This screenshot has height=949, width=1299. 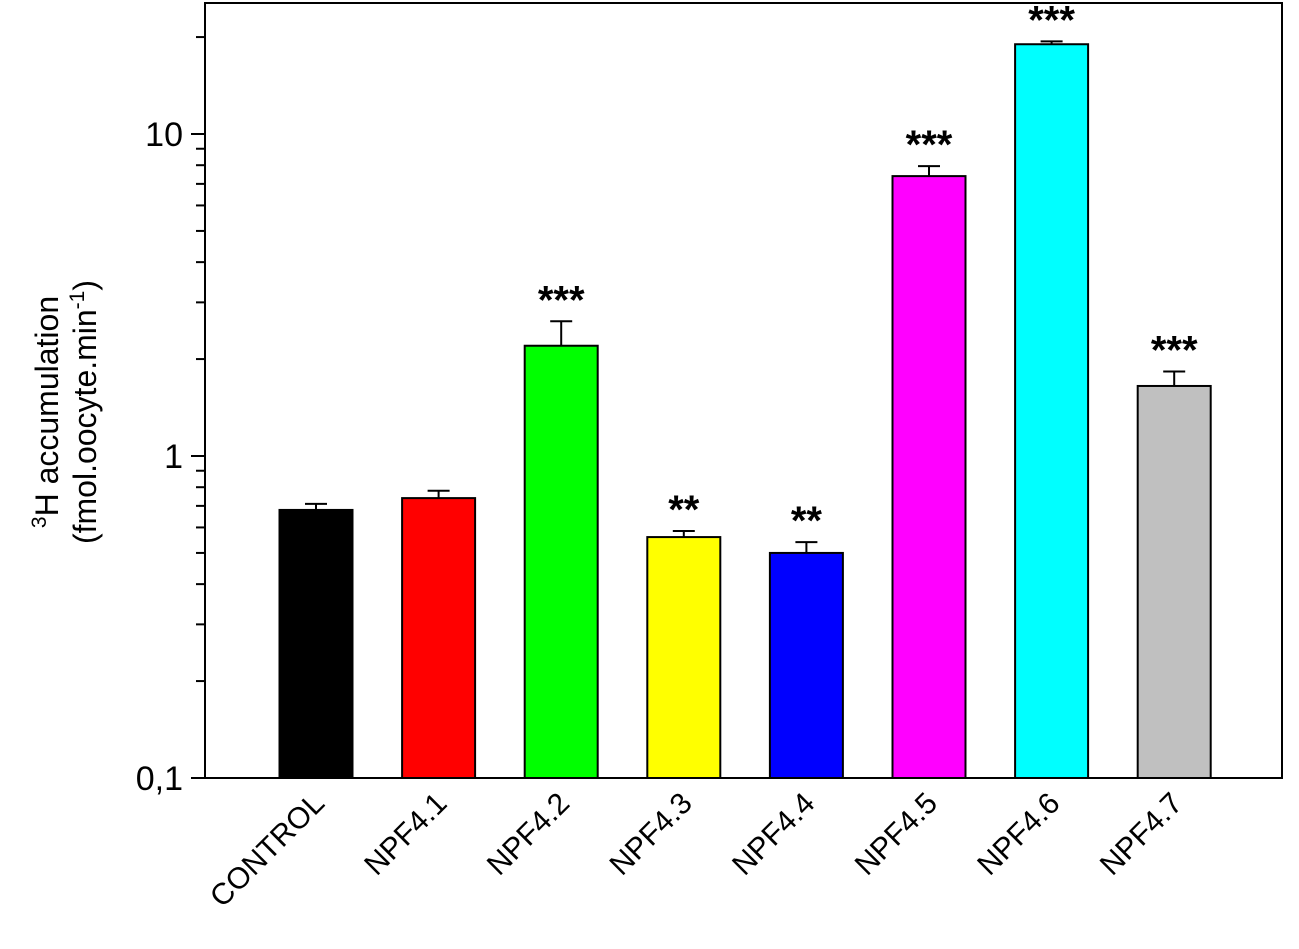 I want to click on y-axis-title-main: H accumulation, so click(x=47, y=406).